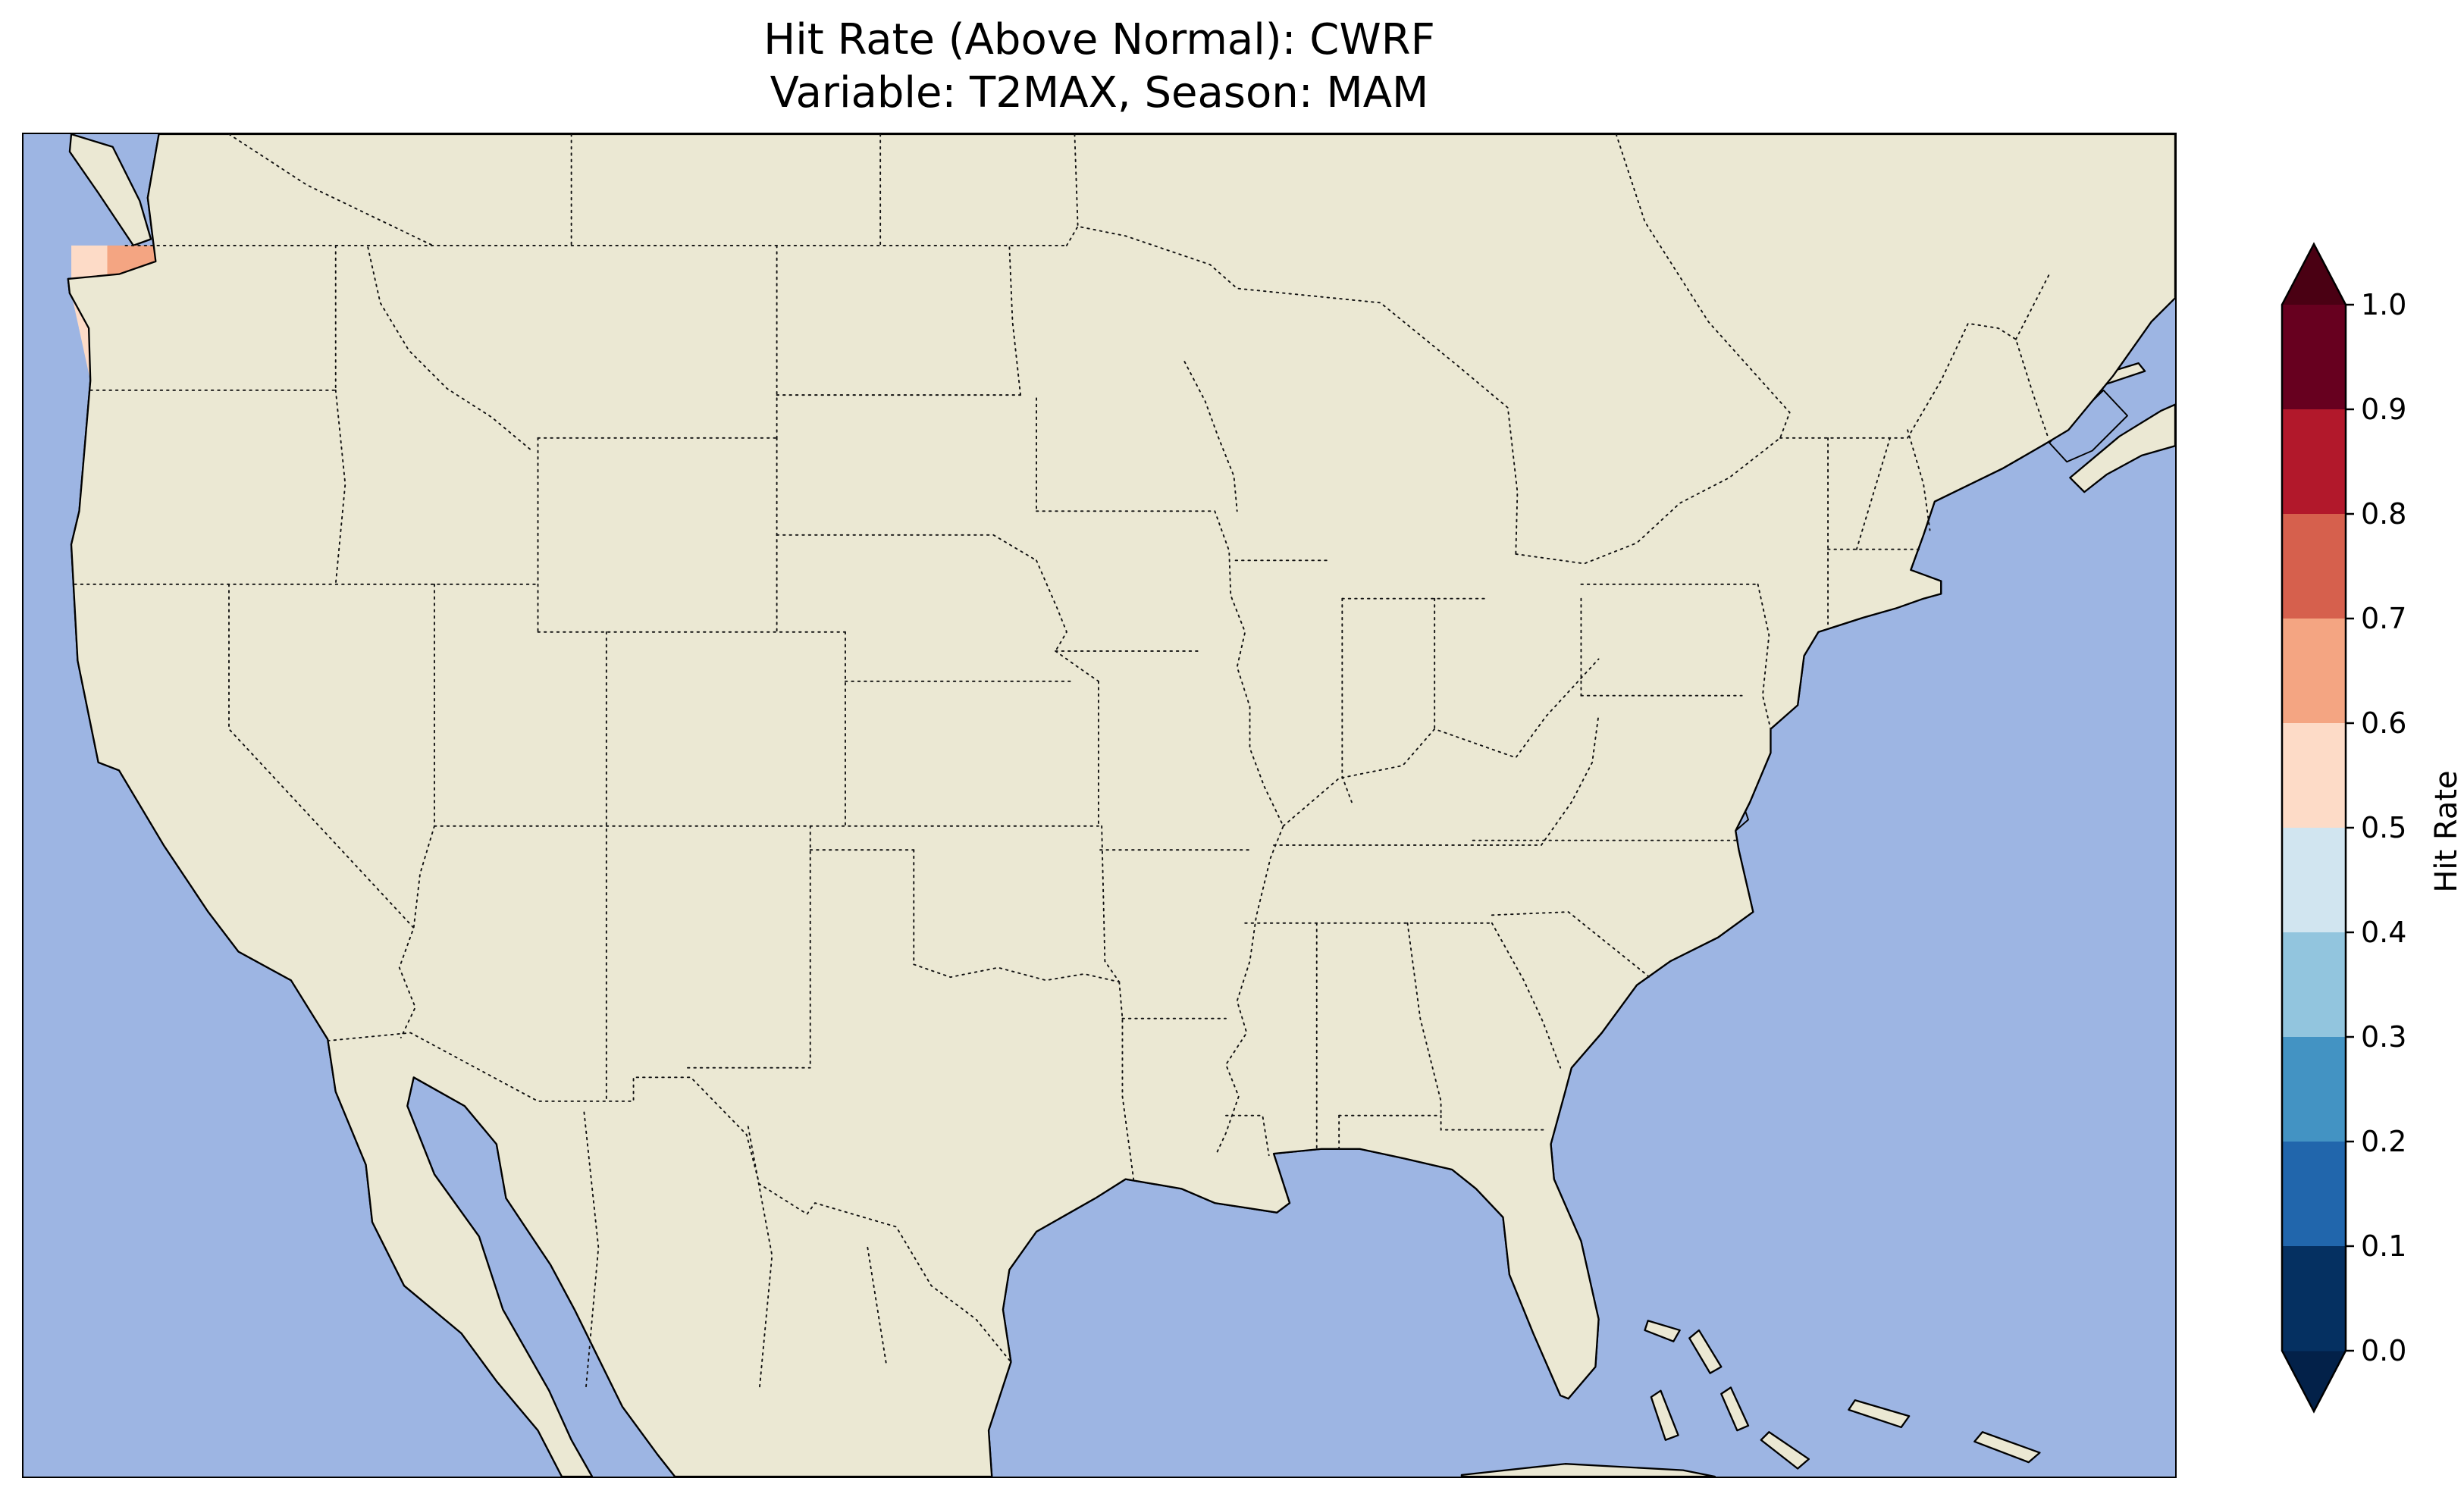  Describe the element at coordinates (1588, 1470) in the screenshot. I see `cuba-coast` at that location.